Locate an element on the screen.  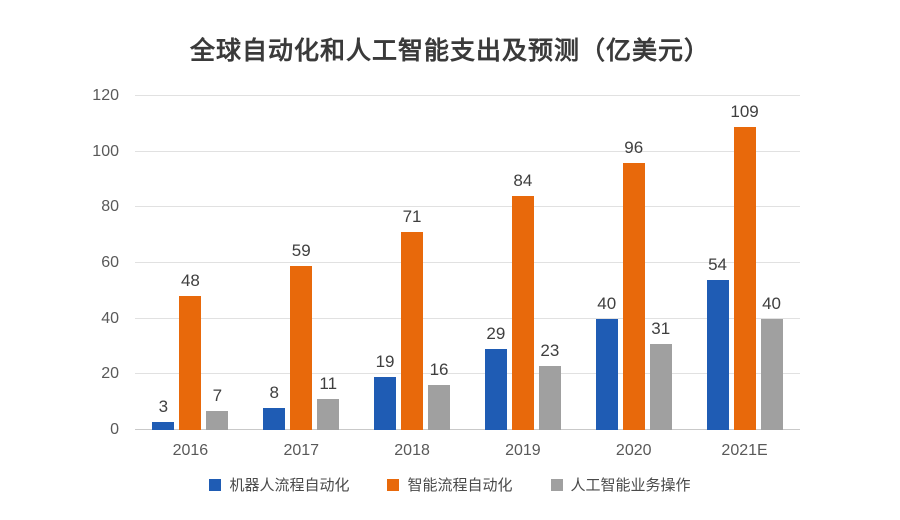
legend-item: 智能流程自动化 is located at coordinates (450, 484).